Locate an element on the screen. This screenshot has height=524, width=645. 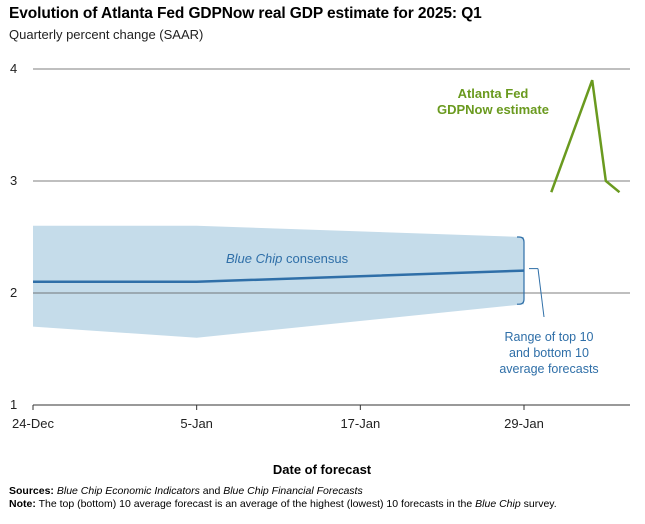
consensus-series-line is located at coordinates (279, 276).